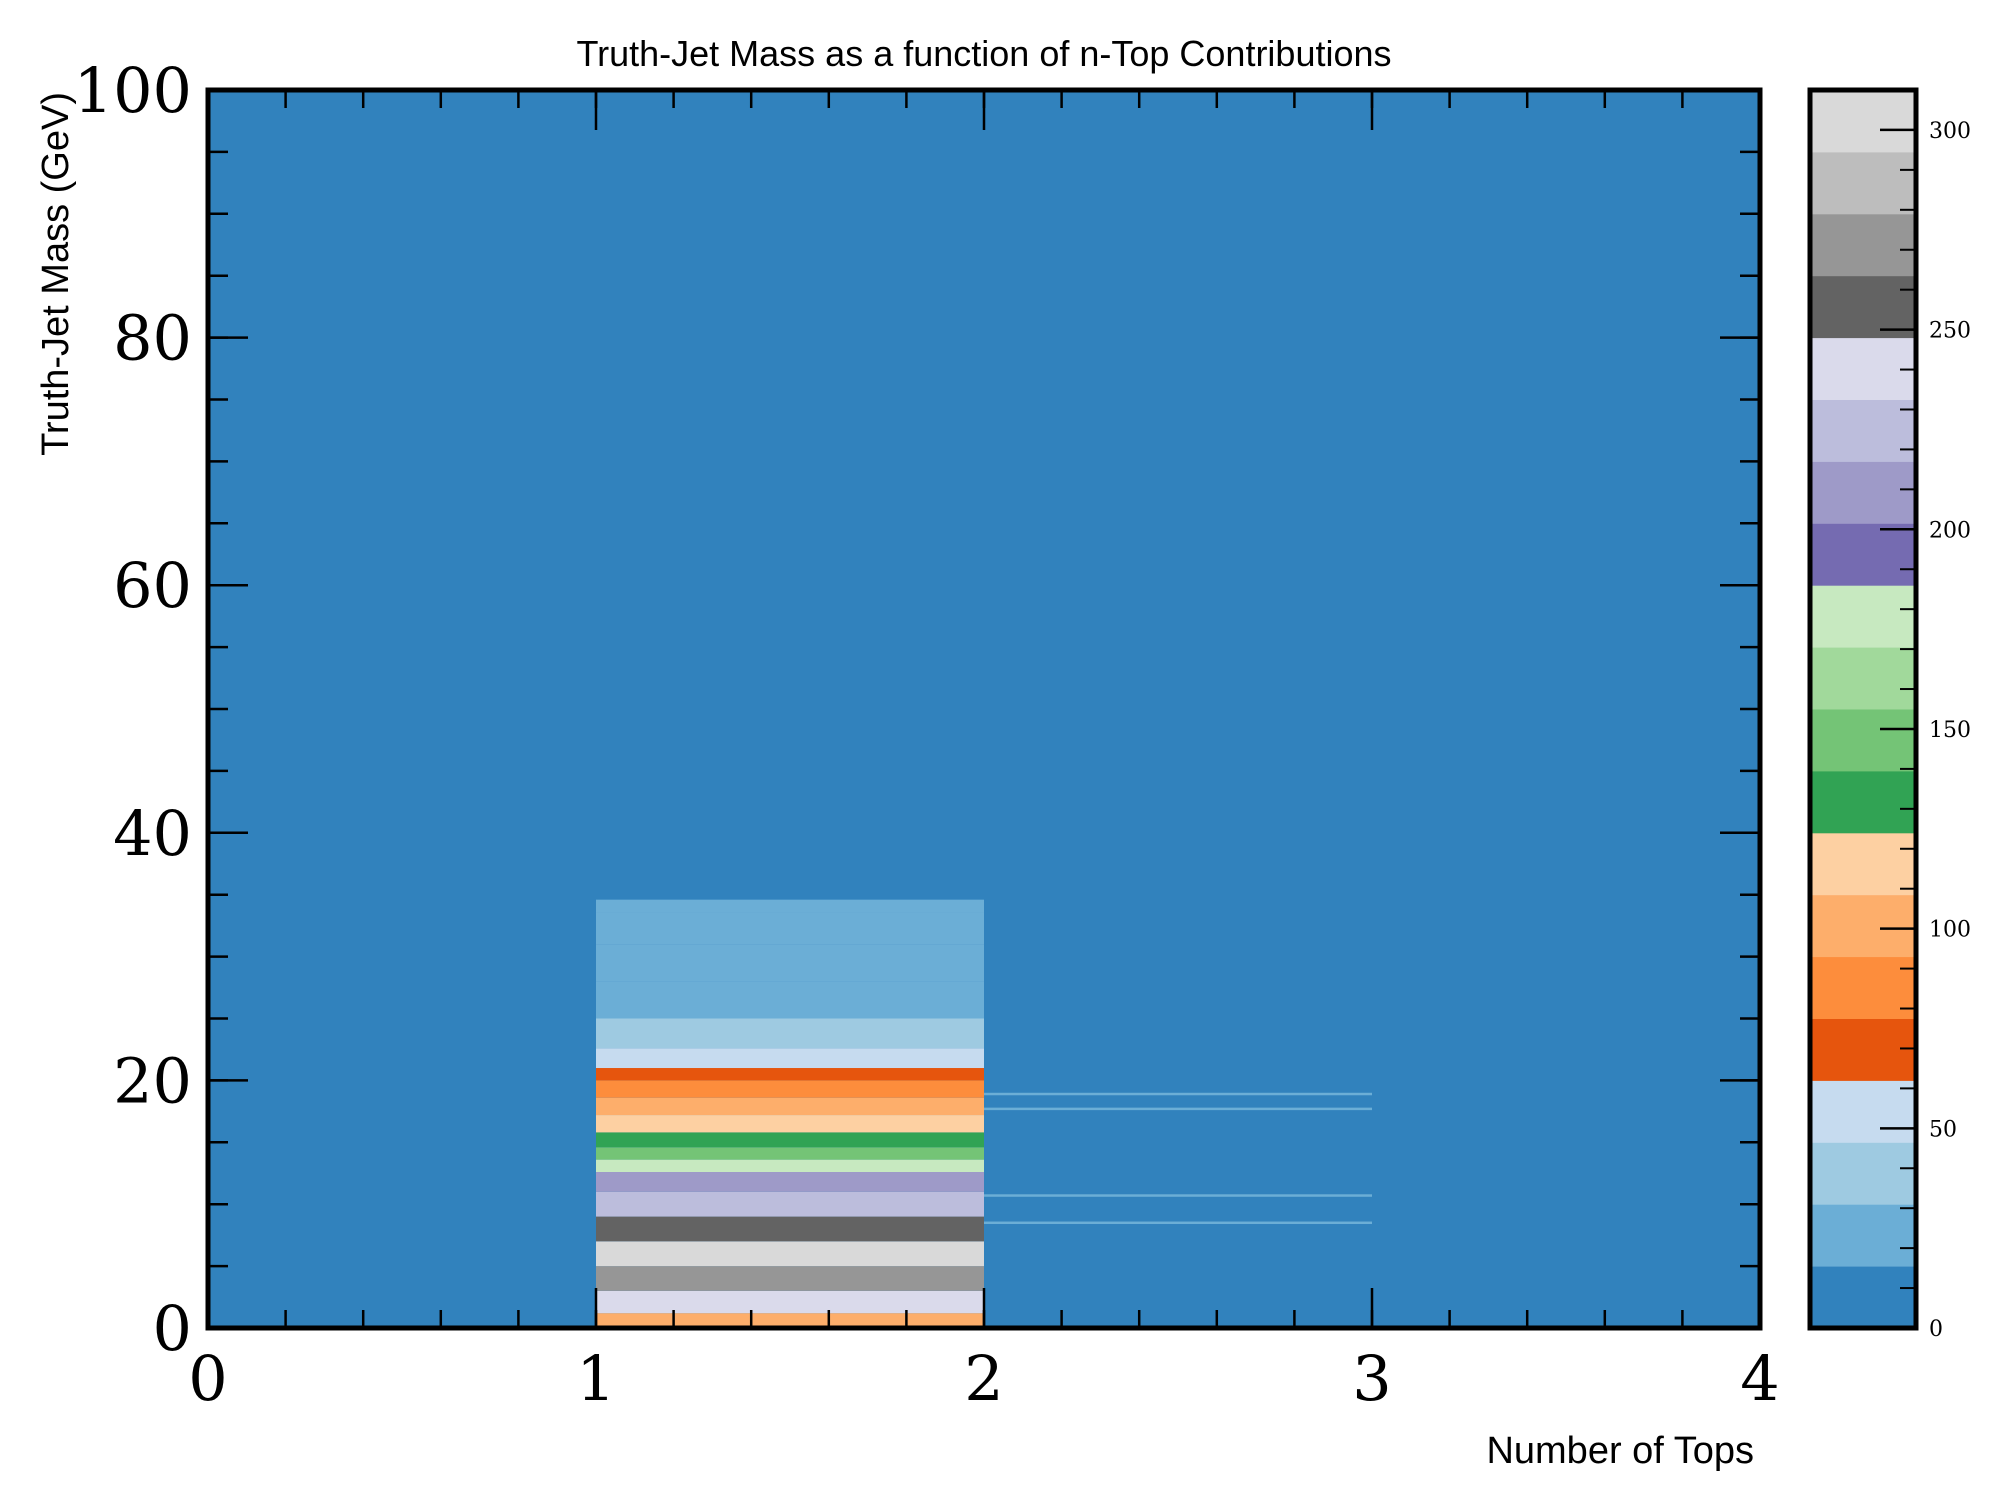 Image resolution: width=2000 pixels, height=1500 pixels. I want to click on y-tick-label: 20, so click(152, 1080).